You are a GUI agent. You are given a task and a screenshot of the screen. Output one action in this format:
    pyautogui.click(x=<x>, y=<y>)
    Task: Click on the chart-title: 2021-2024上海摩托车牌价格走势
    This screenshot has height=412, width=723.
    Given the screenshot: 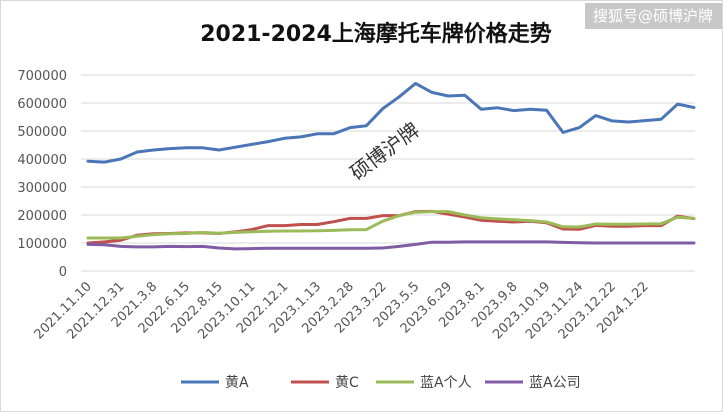 What is the action you would take?
    pyautogui.click(x=376, y=34)
    